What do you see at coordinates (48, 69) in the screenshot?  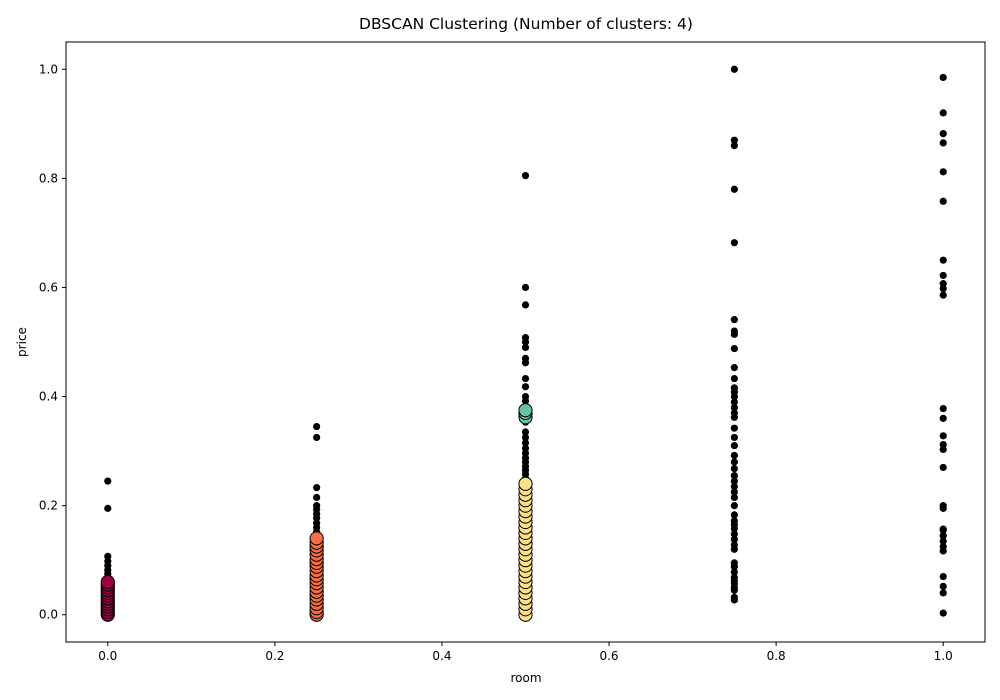 I see `y-tick-label: 1.0` at bounding box center [48, 69].